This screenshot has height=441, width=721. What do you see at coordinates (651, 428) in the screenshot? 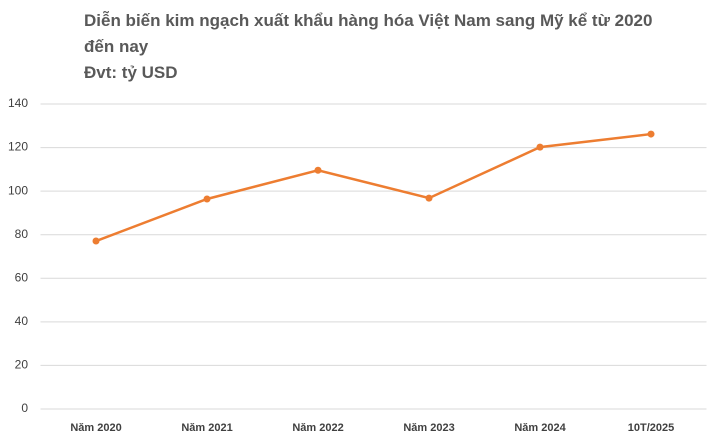
I see `x-tick-label: 10T/2025` at bounding box center [651, 428].